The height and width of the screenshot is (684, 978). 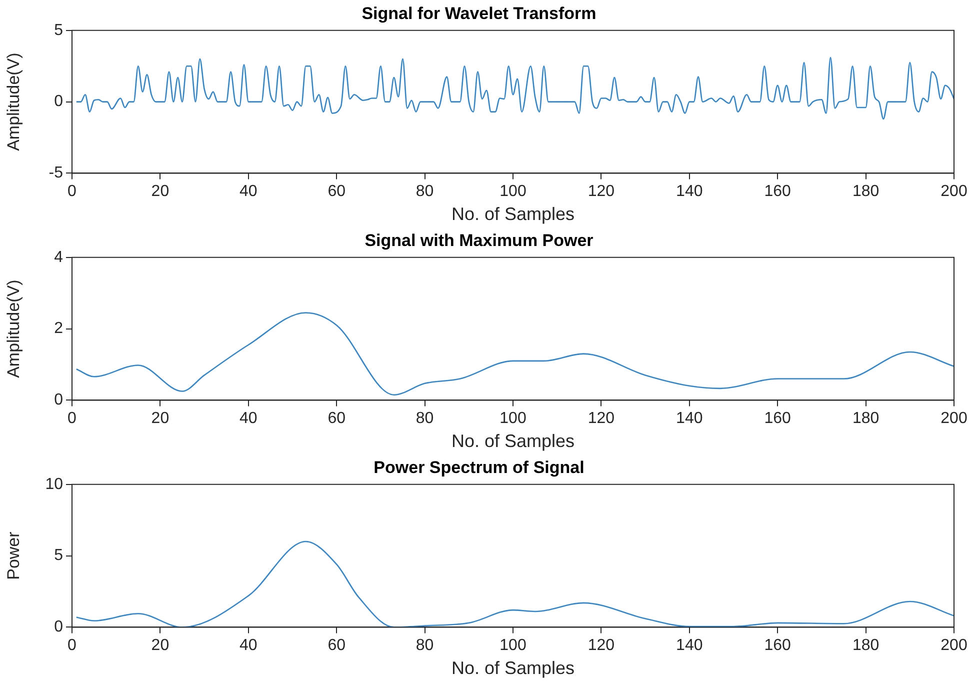 I want to click on chart-title: Signal with Maximum Power, so click(x=479, y=240).